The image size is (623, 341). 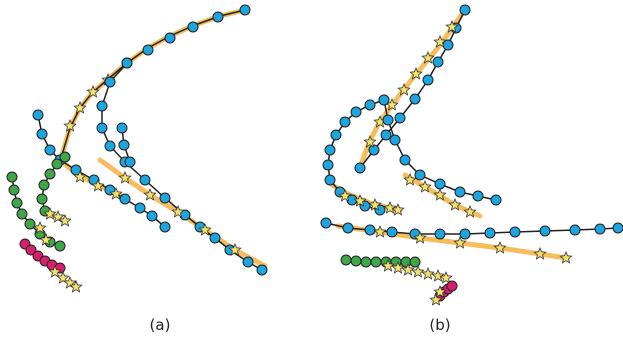 I want to click on panel-label: (b), so click(x=439, y=325).